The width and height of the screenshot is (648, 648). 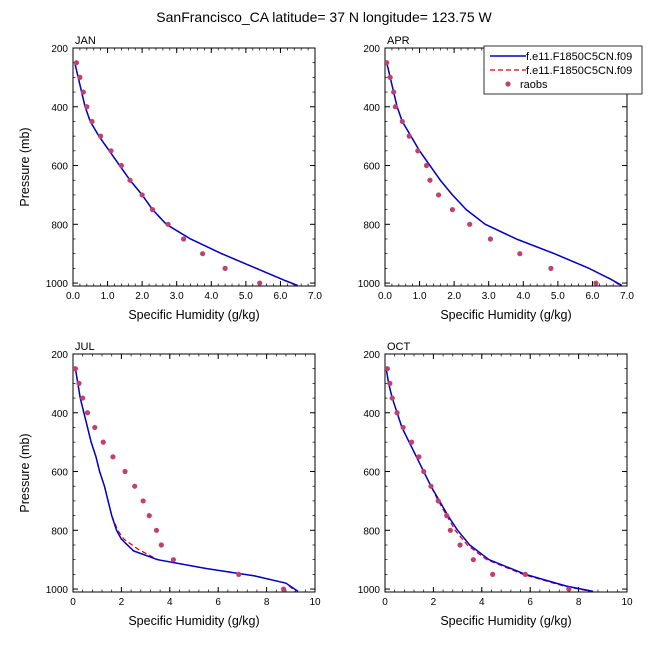 What do you see at coordinates (534, 85) in the screenshot?
I see `legend-label: raobs` at bounding box center [534, 85].